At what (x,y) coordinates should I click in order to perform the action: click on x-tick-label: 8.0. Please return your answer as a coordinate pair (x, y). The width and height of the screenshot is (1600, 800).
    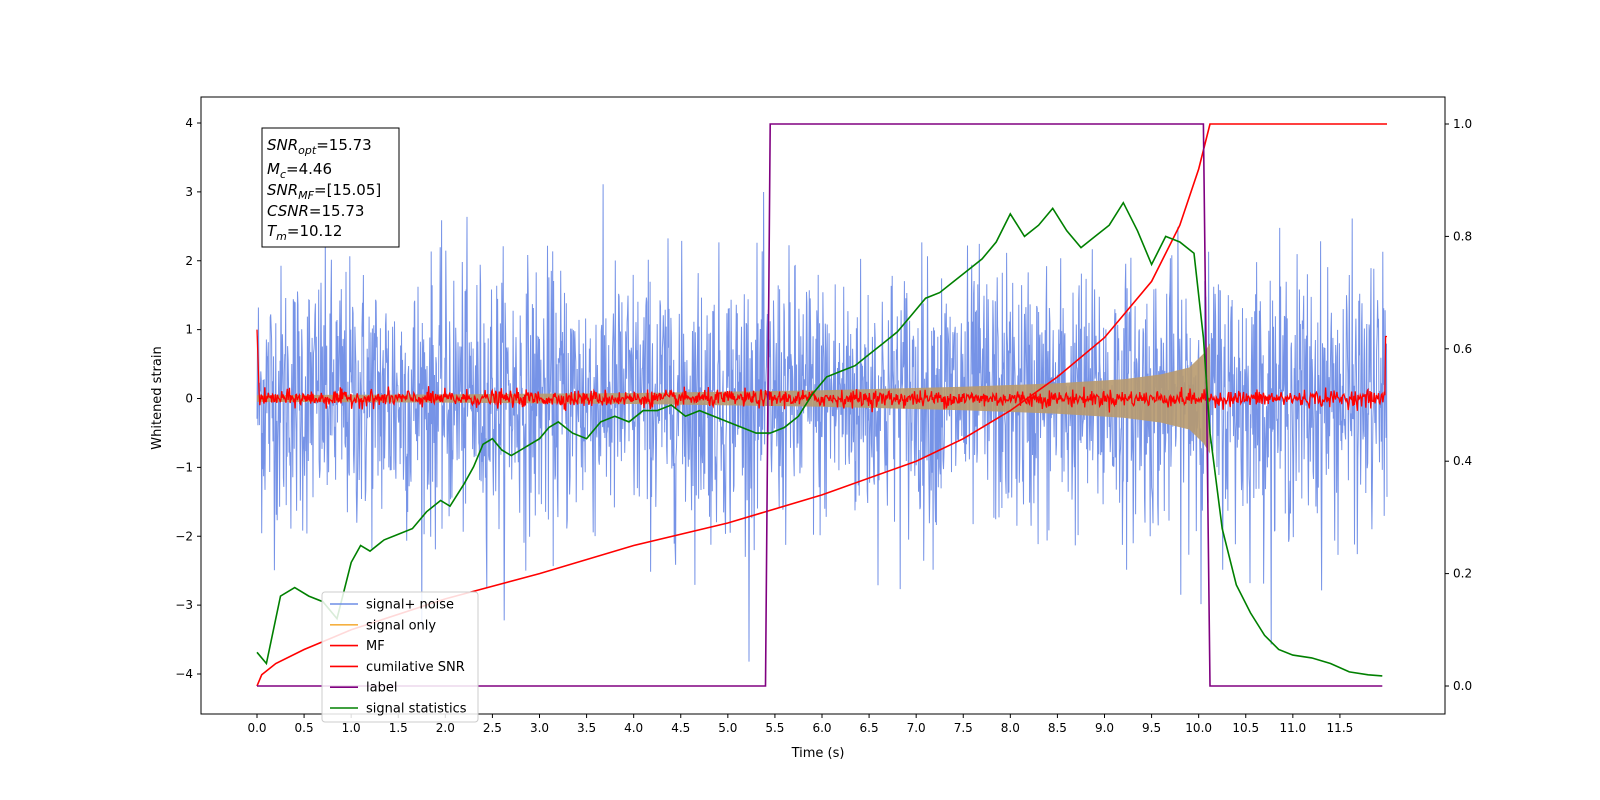
    Looking at the image, I should click on (1010, 728).